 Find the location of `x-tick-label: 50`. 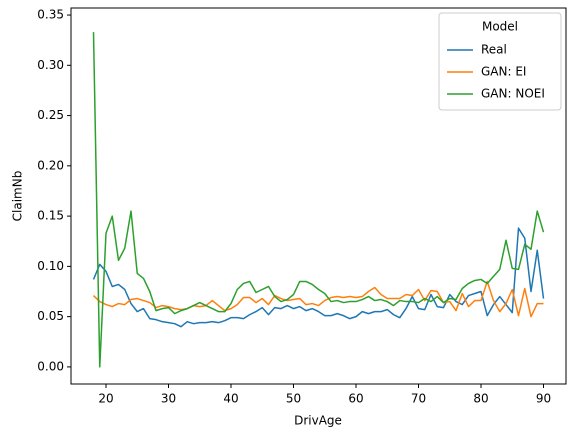

x-tick-label: 50 is located at coordinates (293, 399).